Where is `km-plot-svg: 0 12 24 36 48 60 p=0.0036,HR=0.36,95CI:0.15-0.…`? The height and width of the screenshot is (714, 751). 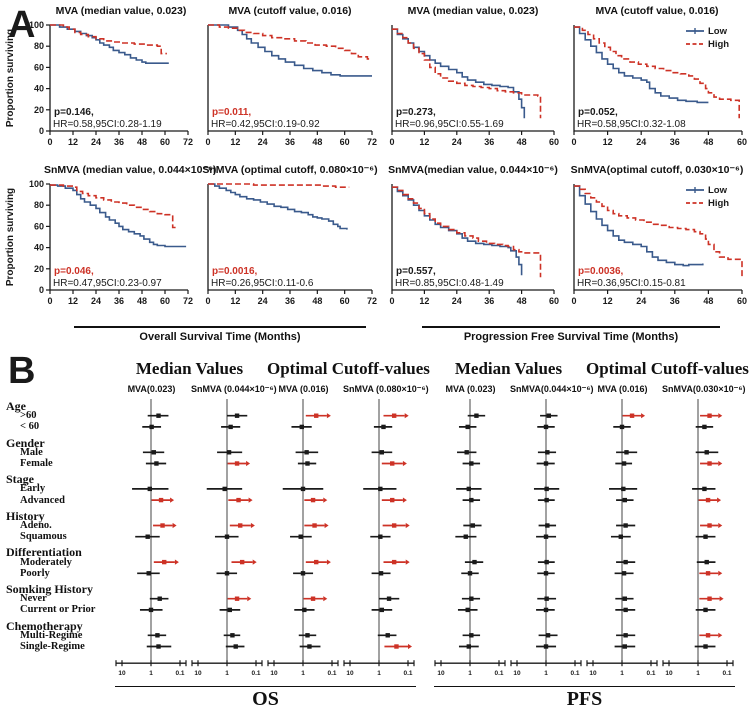
km-plot-svg: 0 12 24 36 48 60 p=0.0036,HR=0.36,95CI:0.15-0.… is located at coordinates (659, 245).